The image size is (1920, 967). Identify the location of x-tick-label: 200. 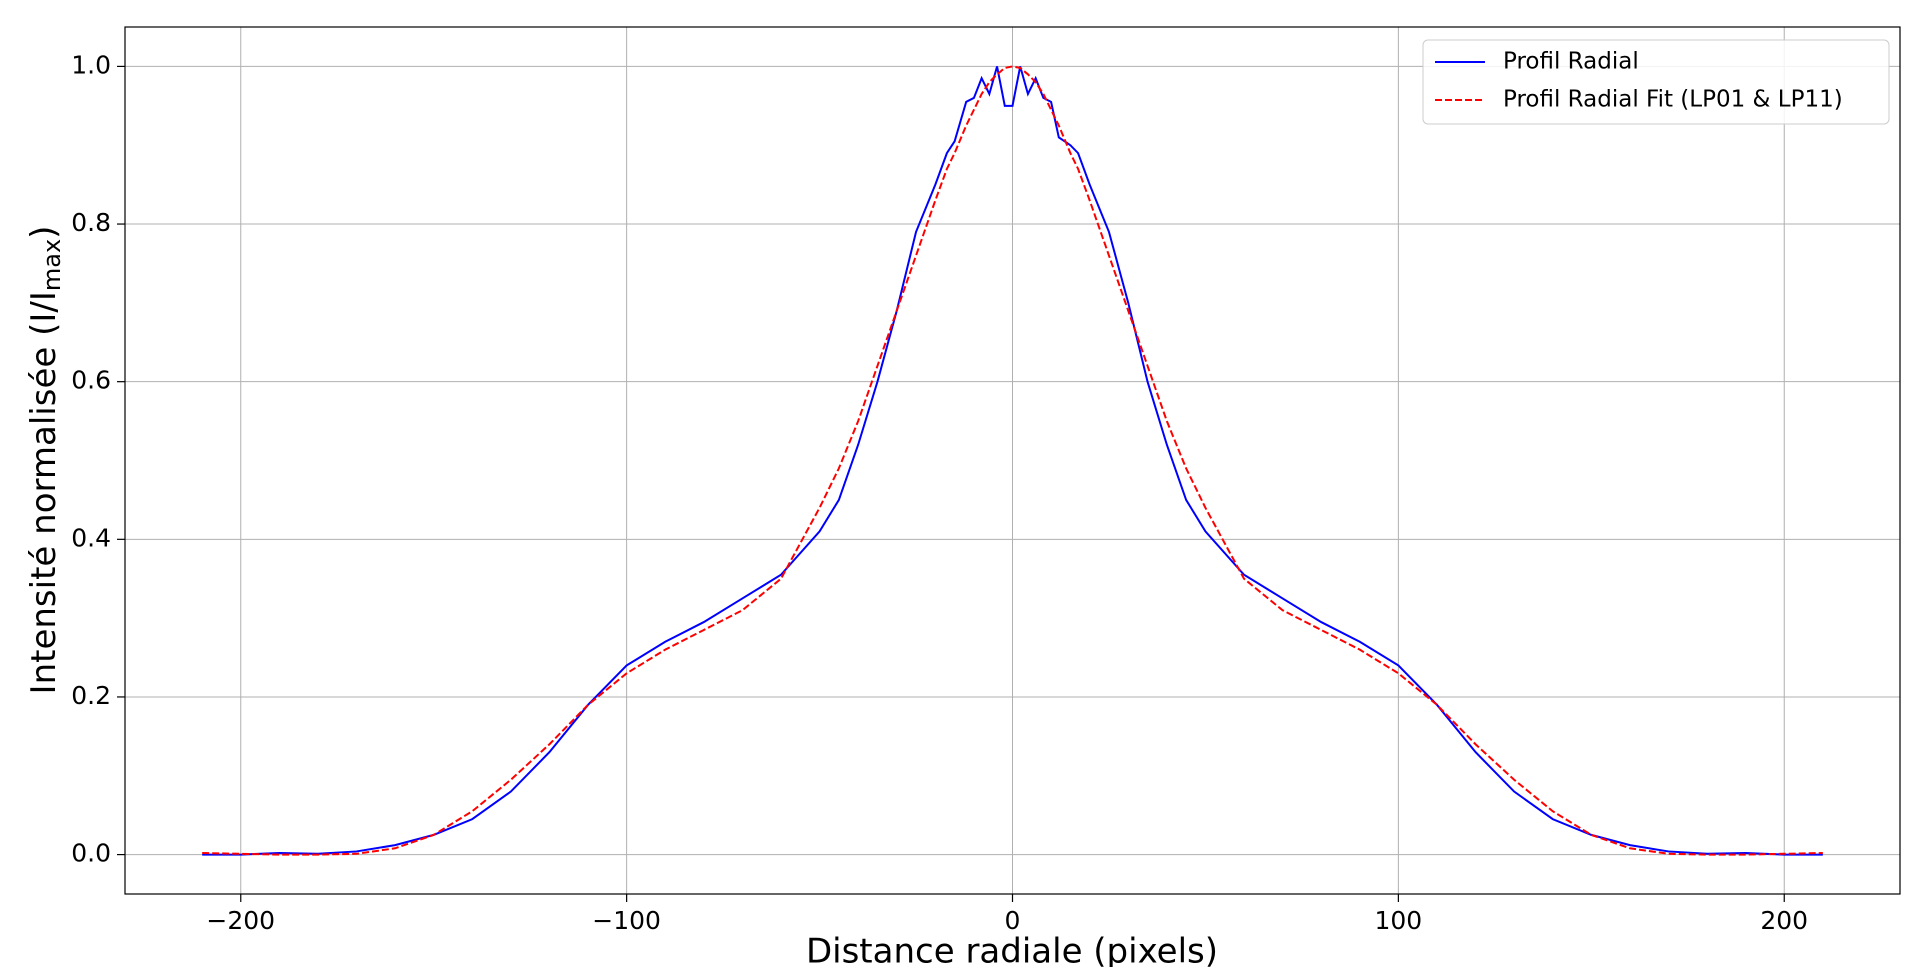
(1784, 920).